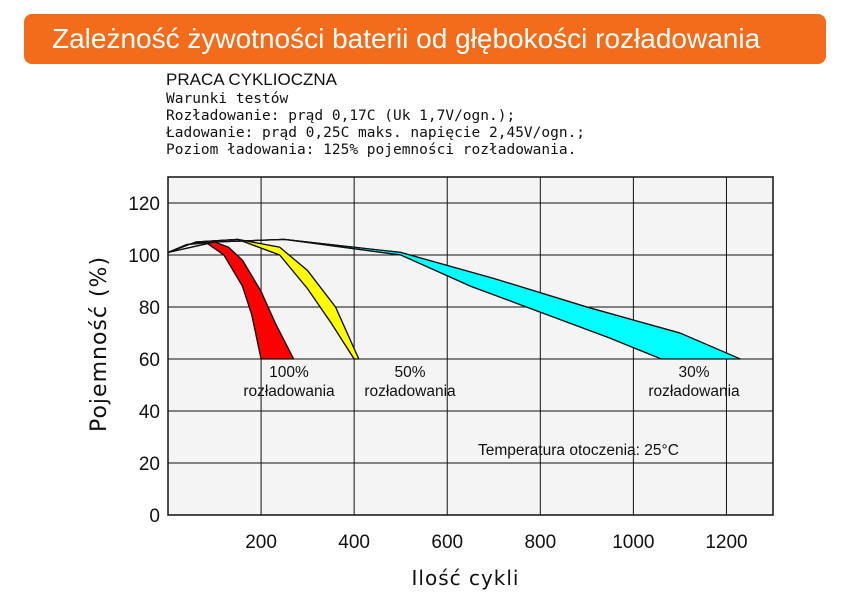 The height and width of the screenshot is (598, 850). What do you see at coordinates (466, 578) in the screenshot?
I see `x-axis-title: Ilość cykli` at bounding box center [466, 578].